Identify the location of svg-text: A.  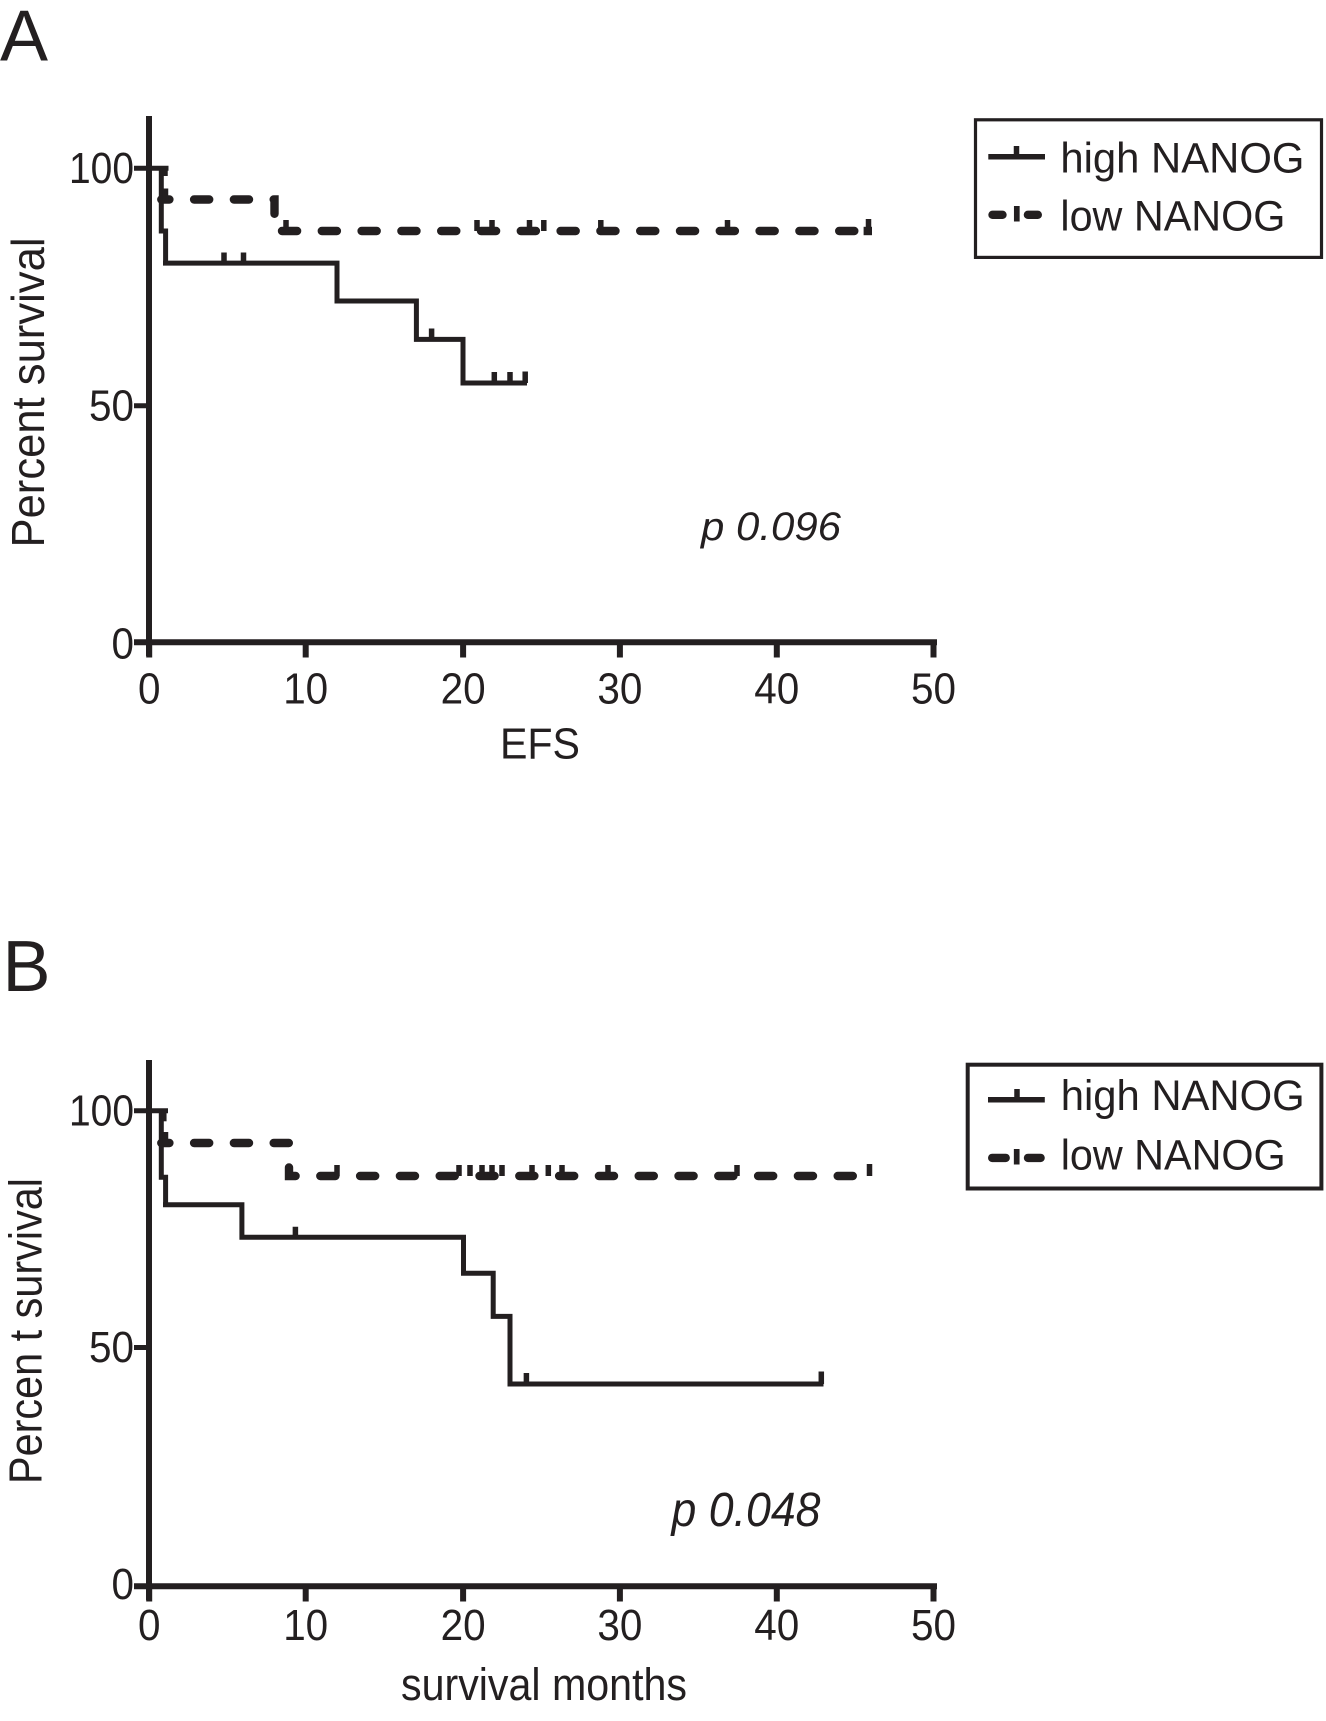
(24, 38).